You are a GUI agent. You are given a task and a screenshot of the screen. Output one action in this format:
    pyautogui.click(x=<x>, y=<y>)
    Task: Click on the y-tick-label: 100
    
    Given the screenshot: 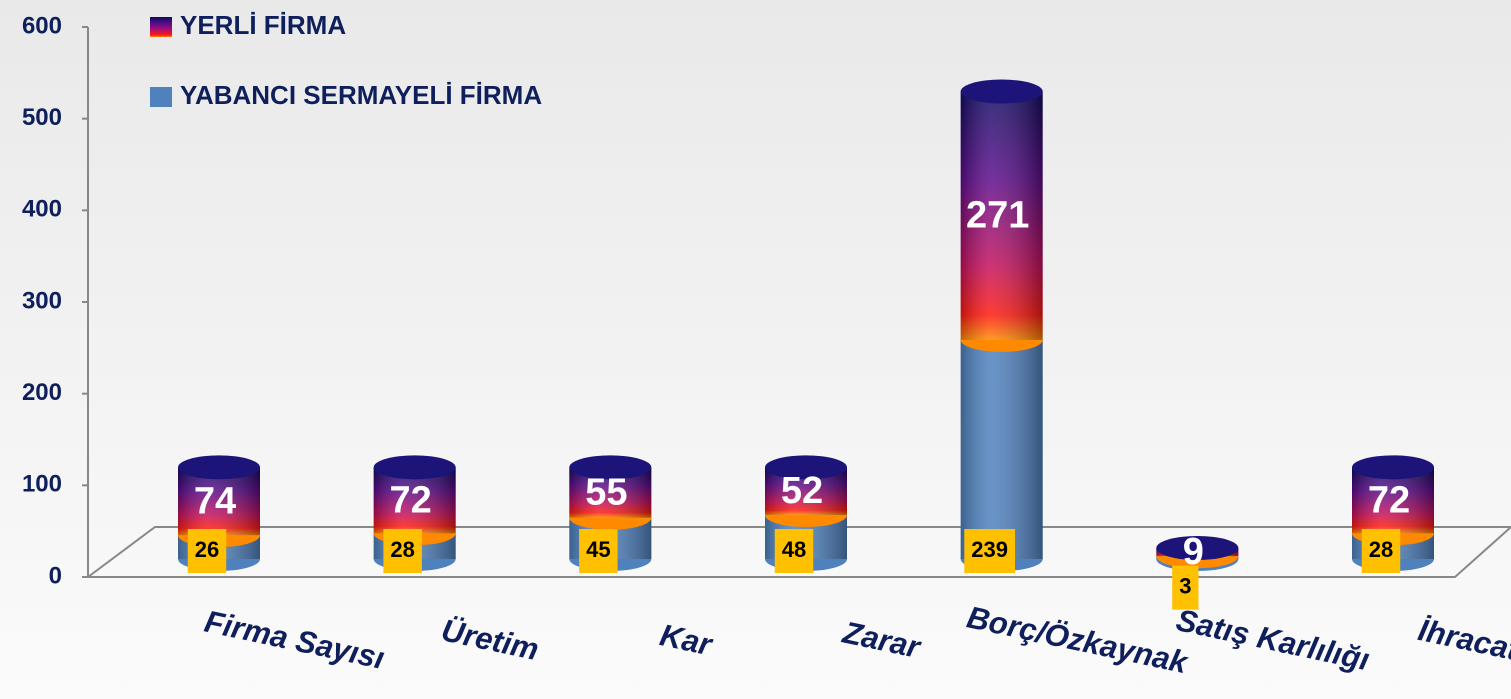 What is the action you would take?
    pyautogui.click(x=42, y=484)
    